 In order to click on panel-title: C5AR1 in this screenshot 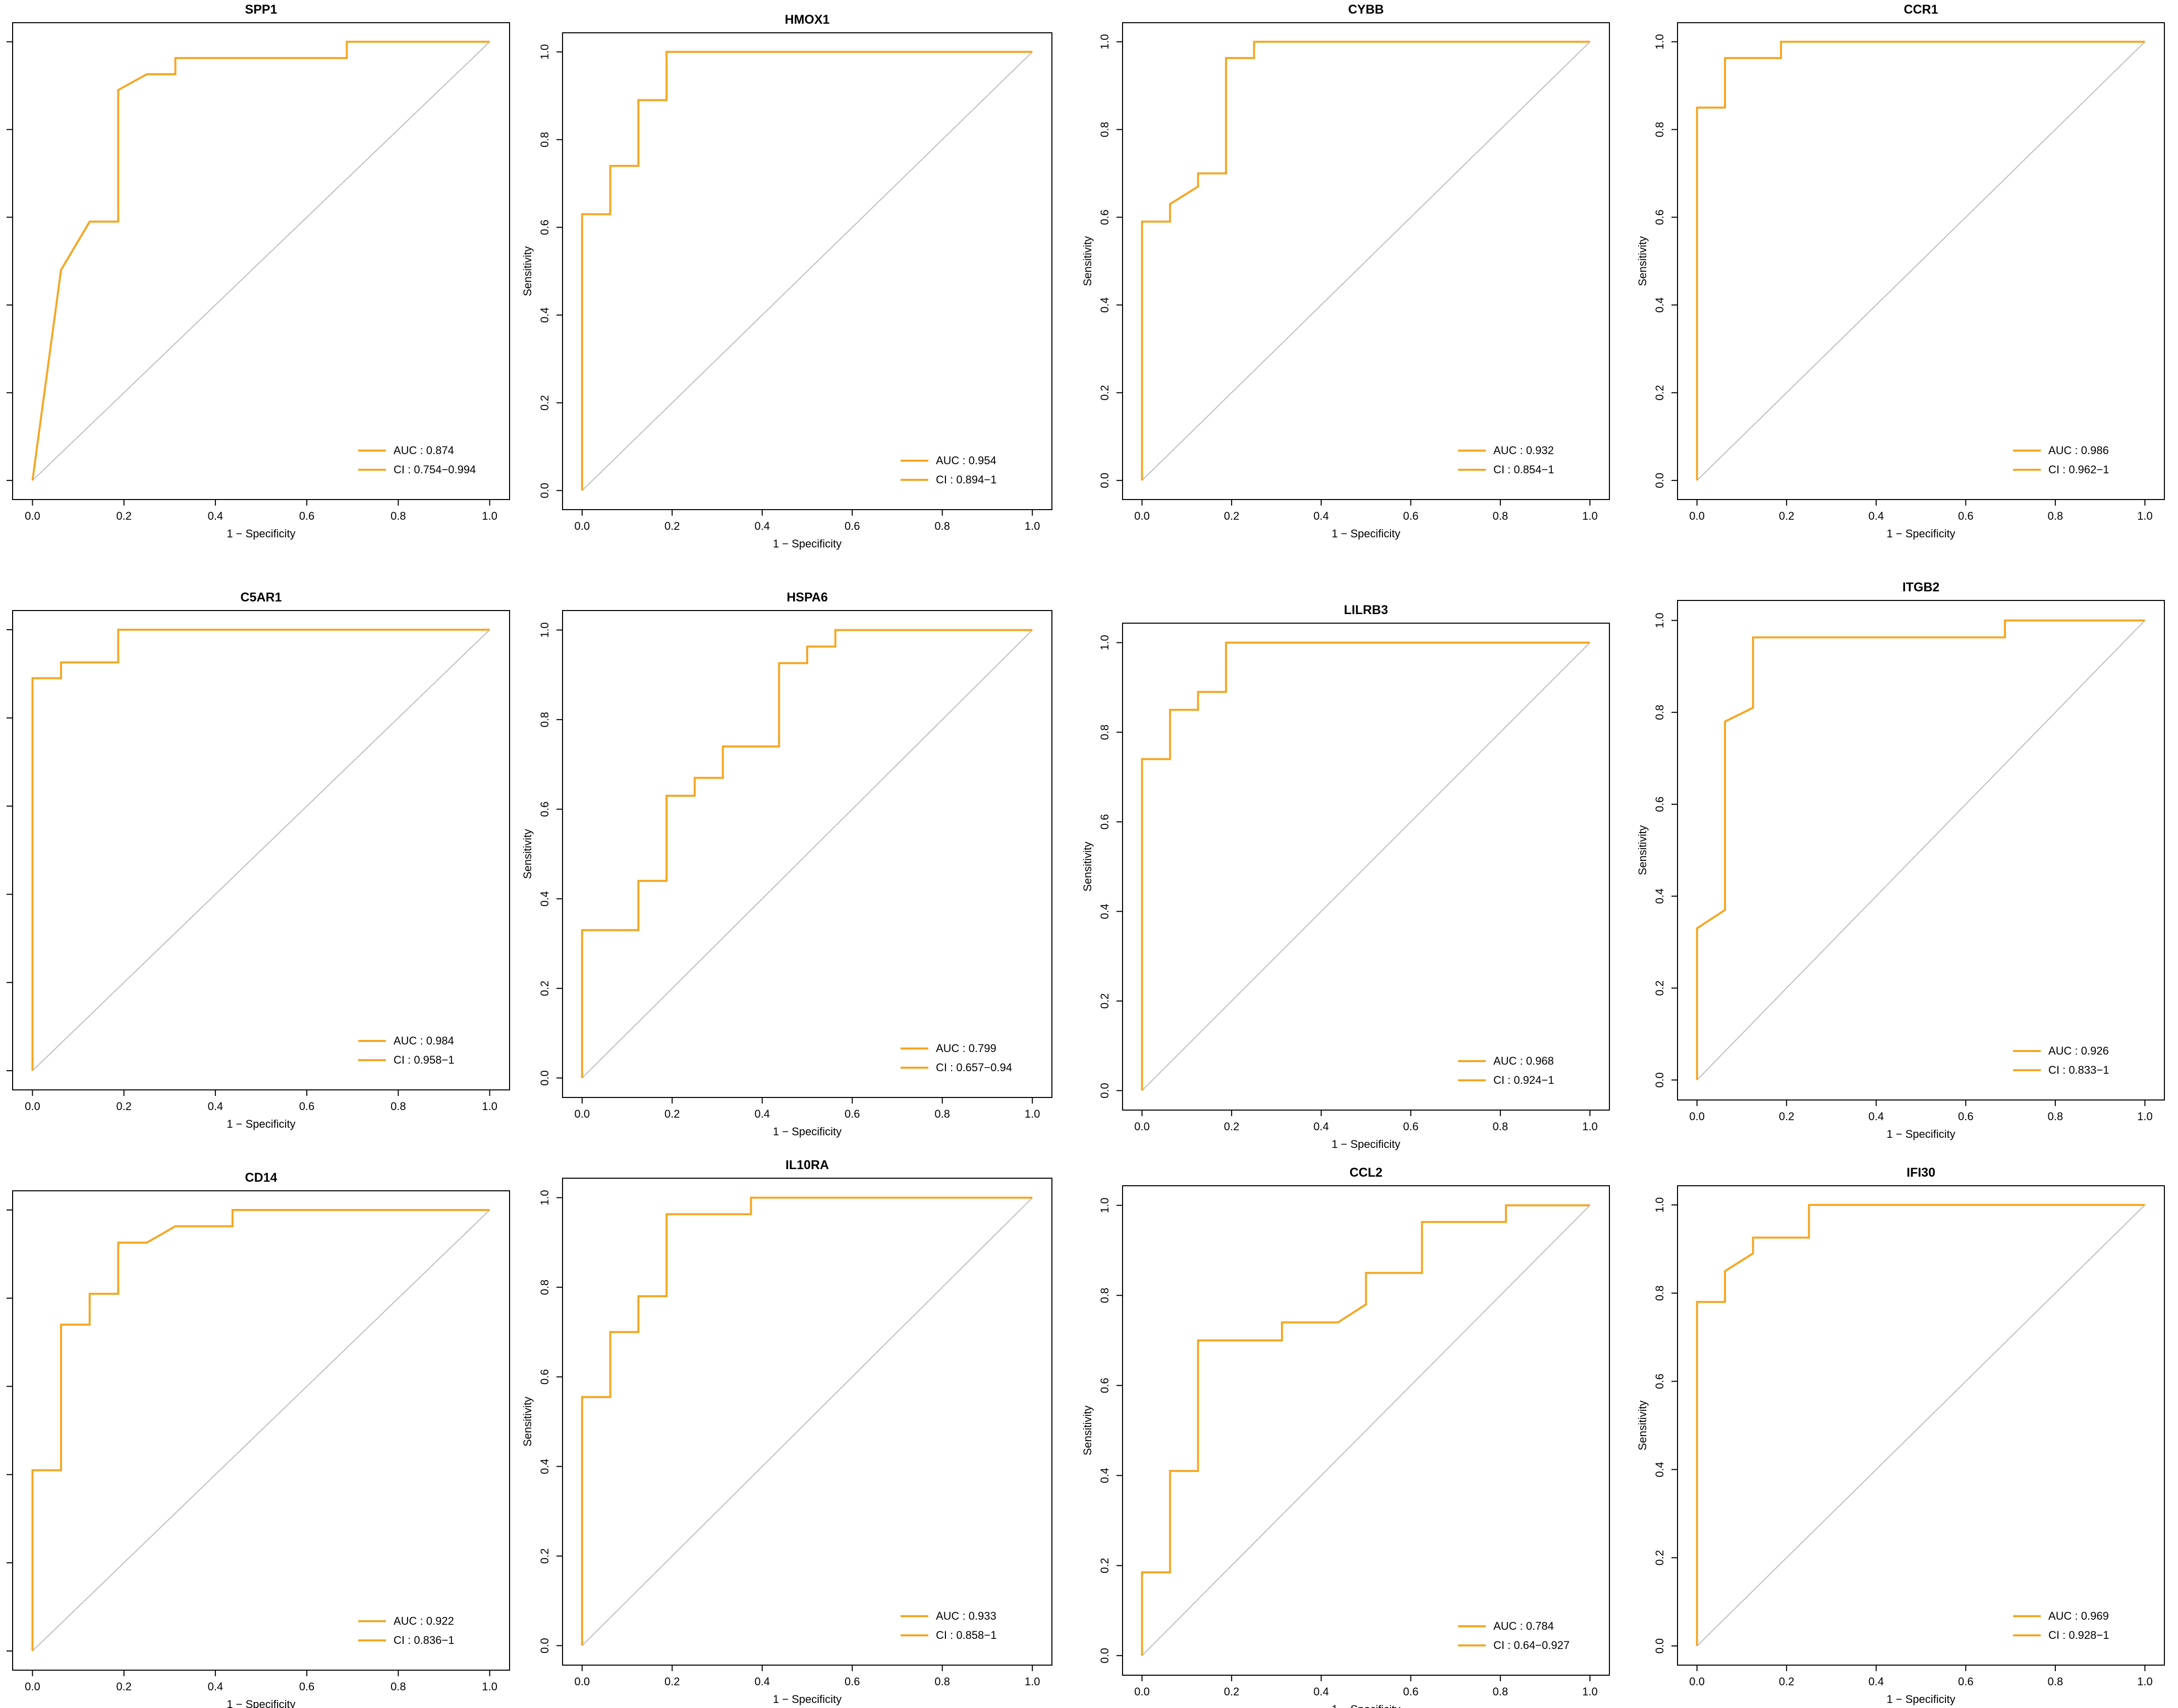, I will do `click(261, 597)`.